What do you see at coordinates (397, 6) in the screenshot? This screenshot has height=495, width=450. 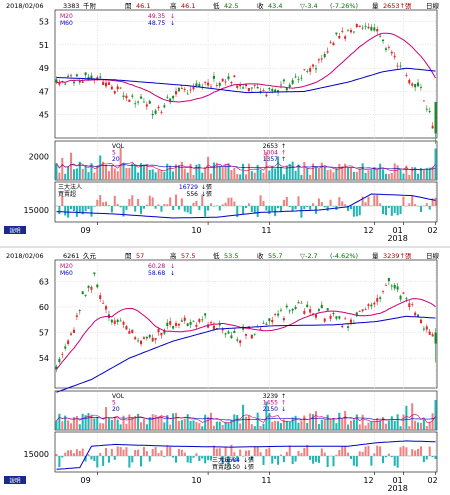 I see `volume-value: 2653↑張` at bounding box center [397, 6].